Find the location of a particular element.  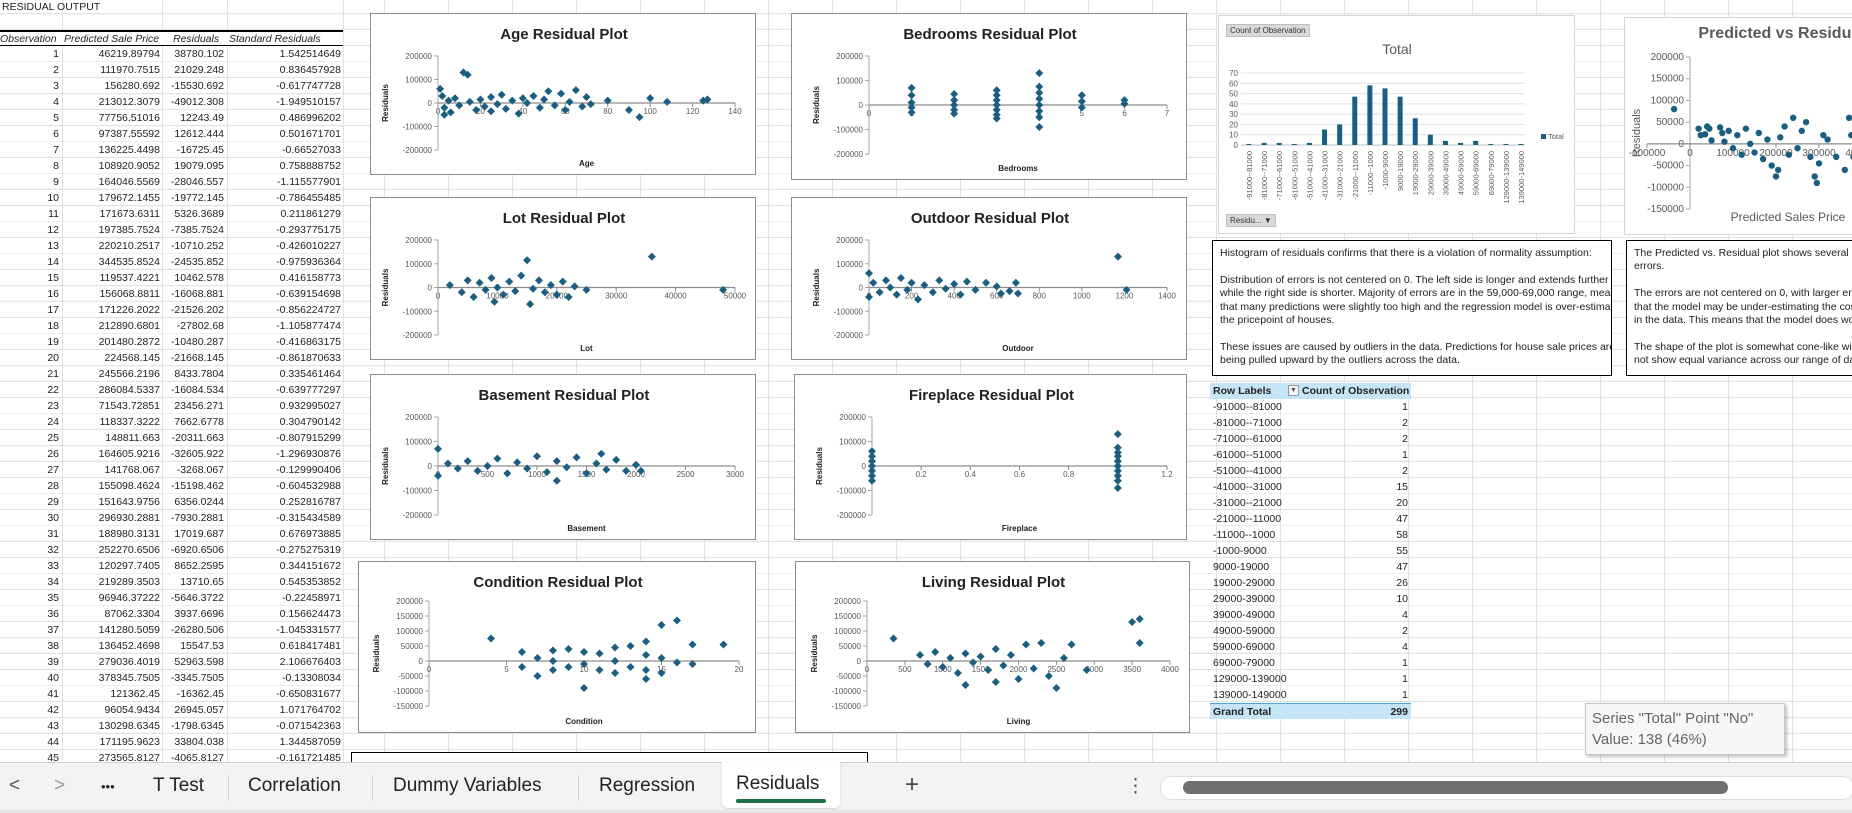

predicted-cell: 119537.4221 is located at coordinates (129, 278).